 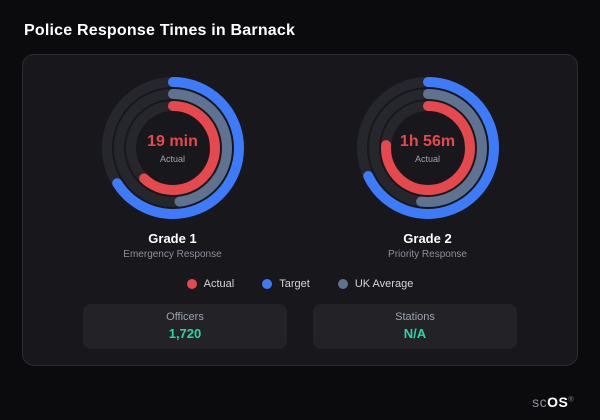 I want to click on stat-stations: Stations N/A, so click(x=415, y=326).